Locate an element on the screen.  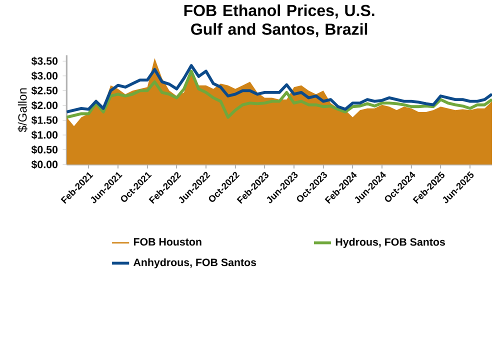
y-tick-label: $2.50 is located at coordinates (44, 91).